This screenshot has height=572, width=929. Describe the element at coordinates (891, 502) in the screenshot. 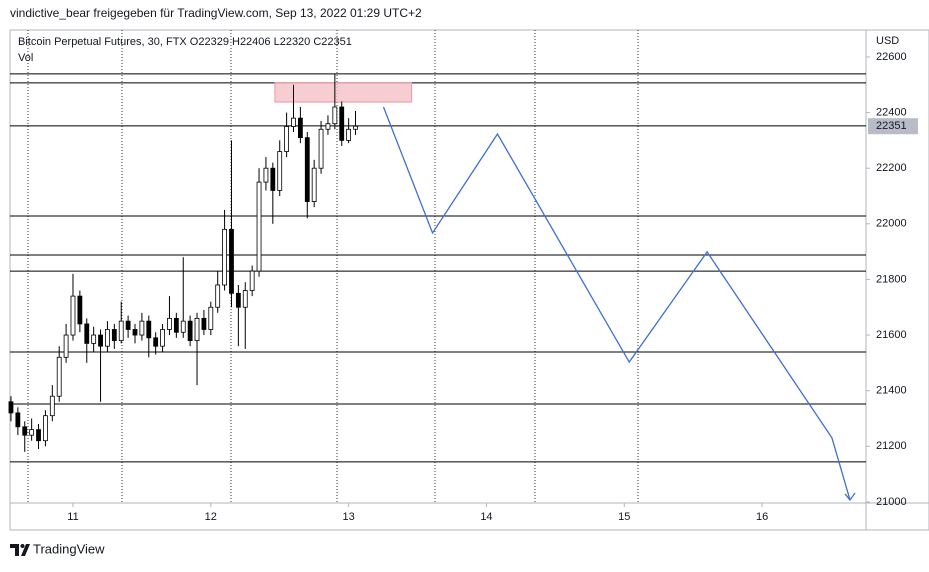

I see `y-tick-label: 21000` at that location.